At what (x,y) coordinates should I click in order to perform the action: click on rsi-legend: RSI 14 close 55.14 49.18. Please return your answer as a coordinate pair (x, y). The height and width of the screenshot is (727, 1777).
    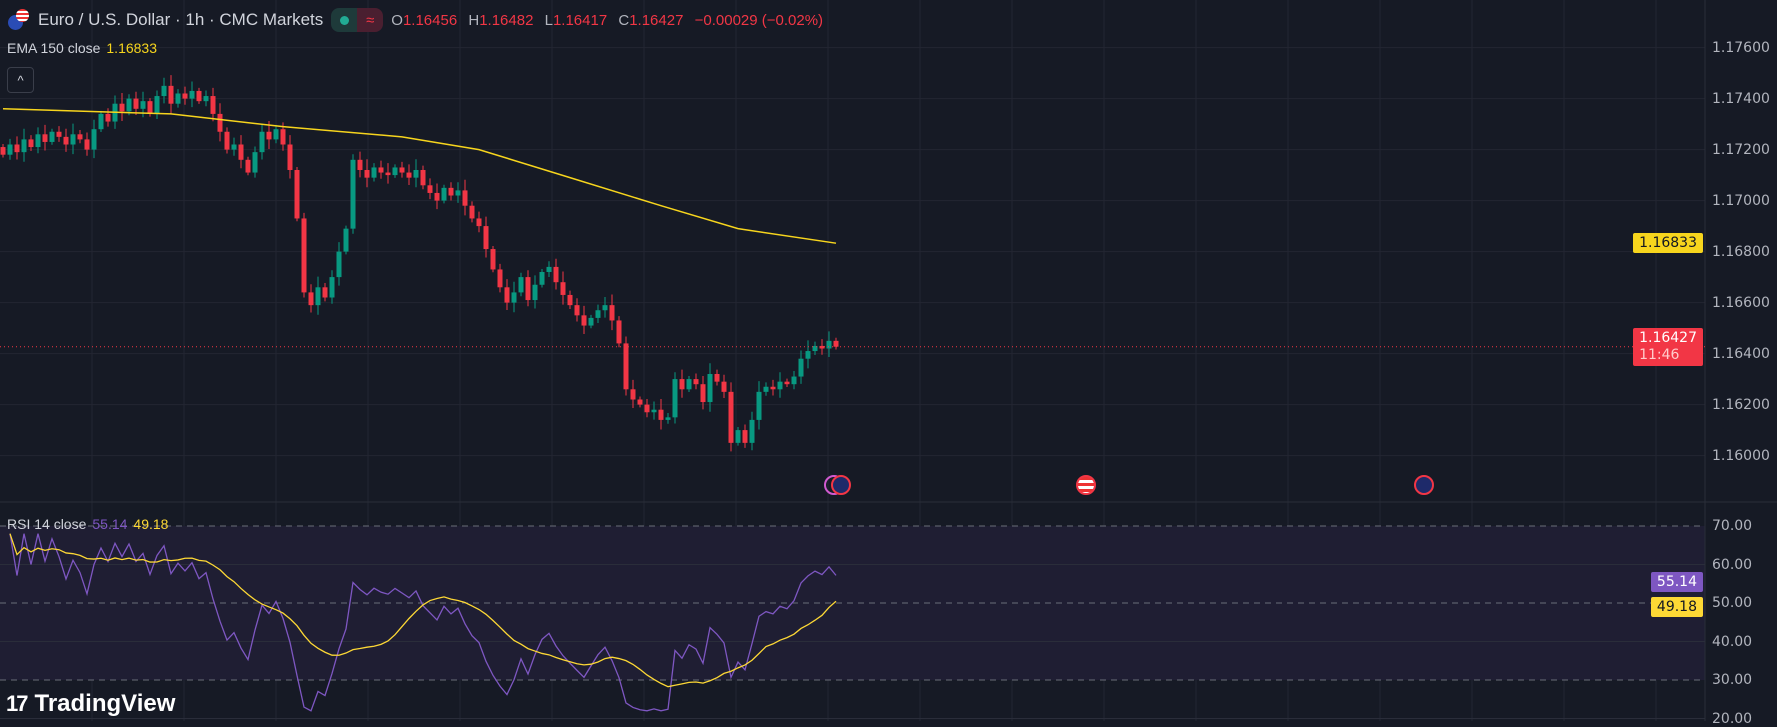
    Looking at the image, I should click on (87, 524).